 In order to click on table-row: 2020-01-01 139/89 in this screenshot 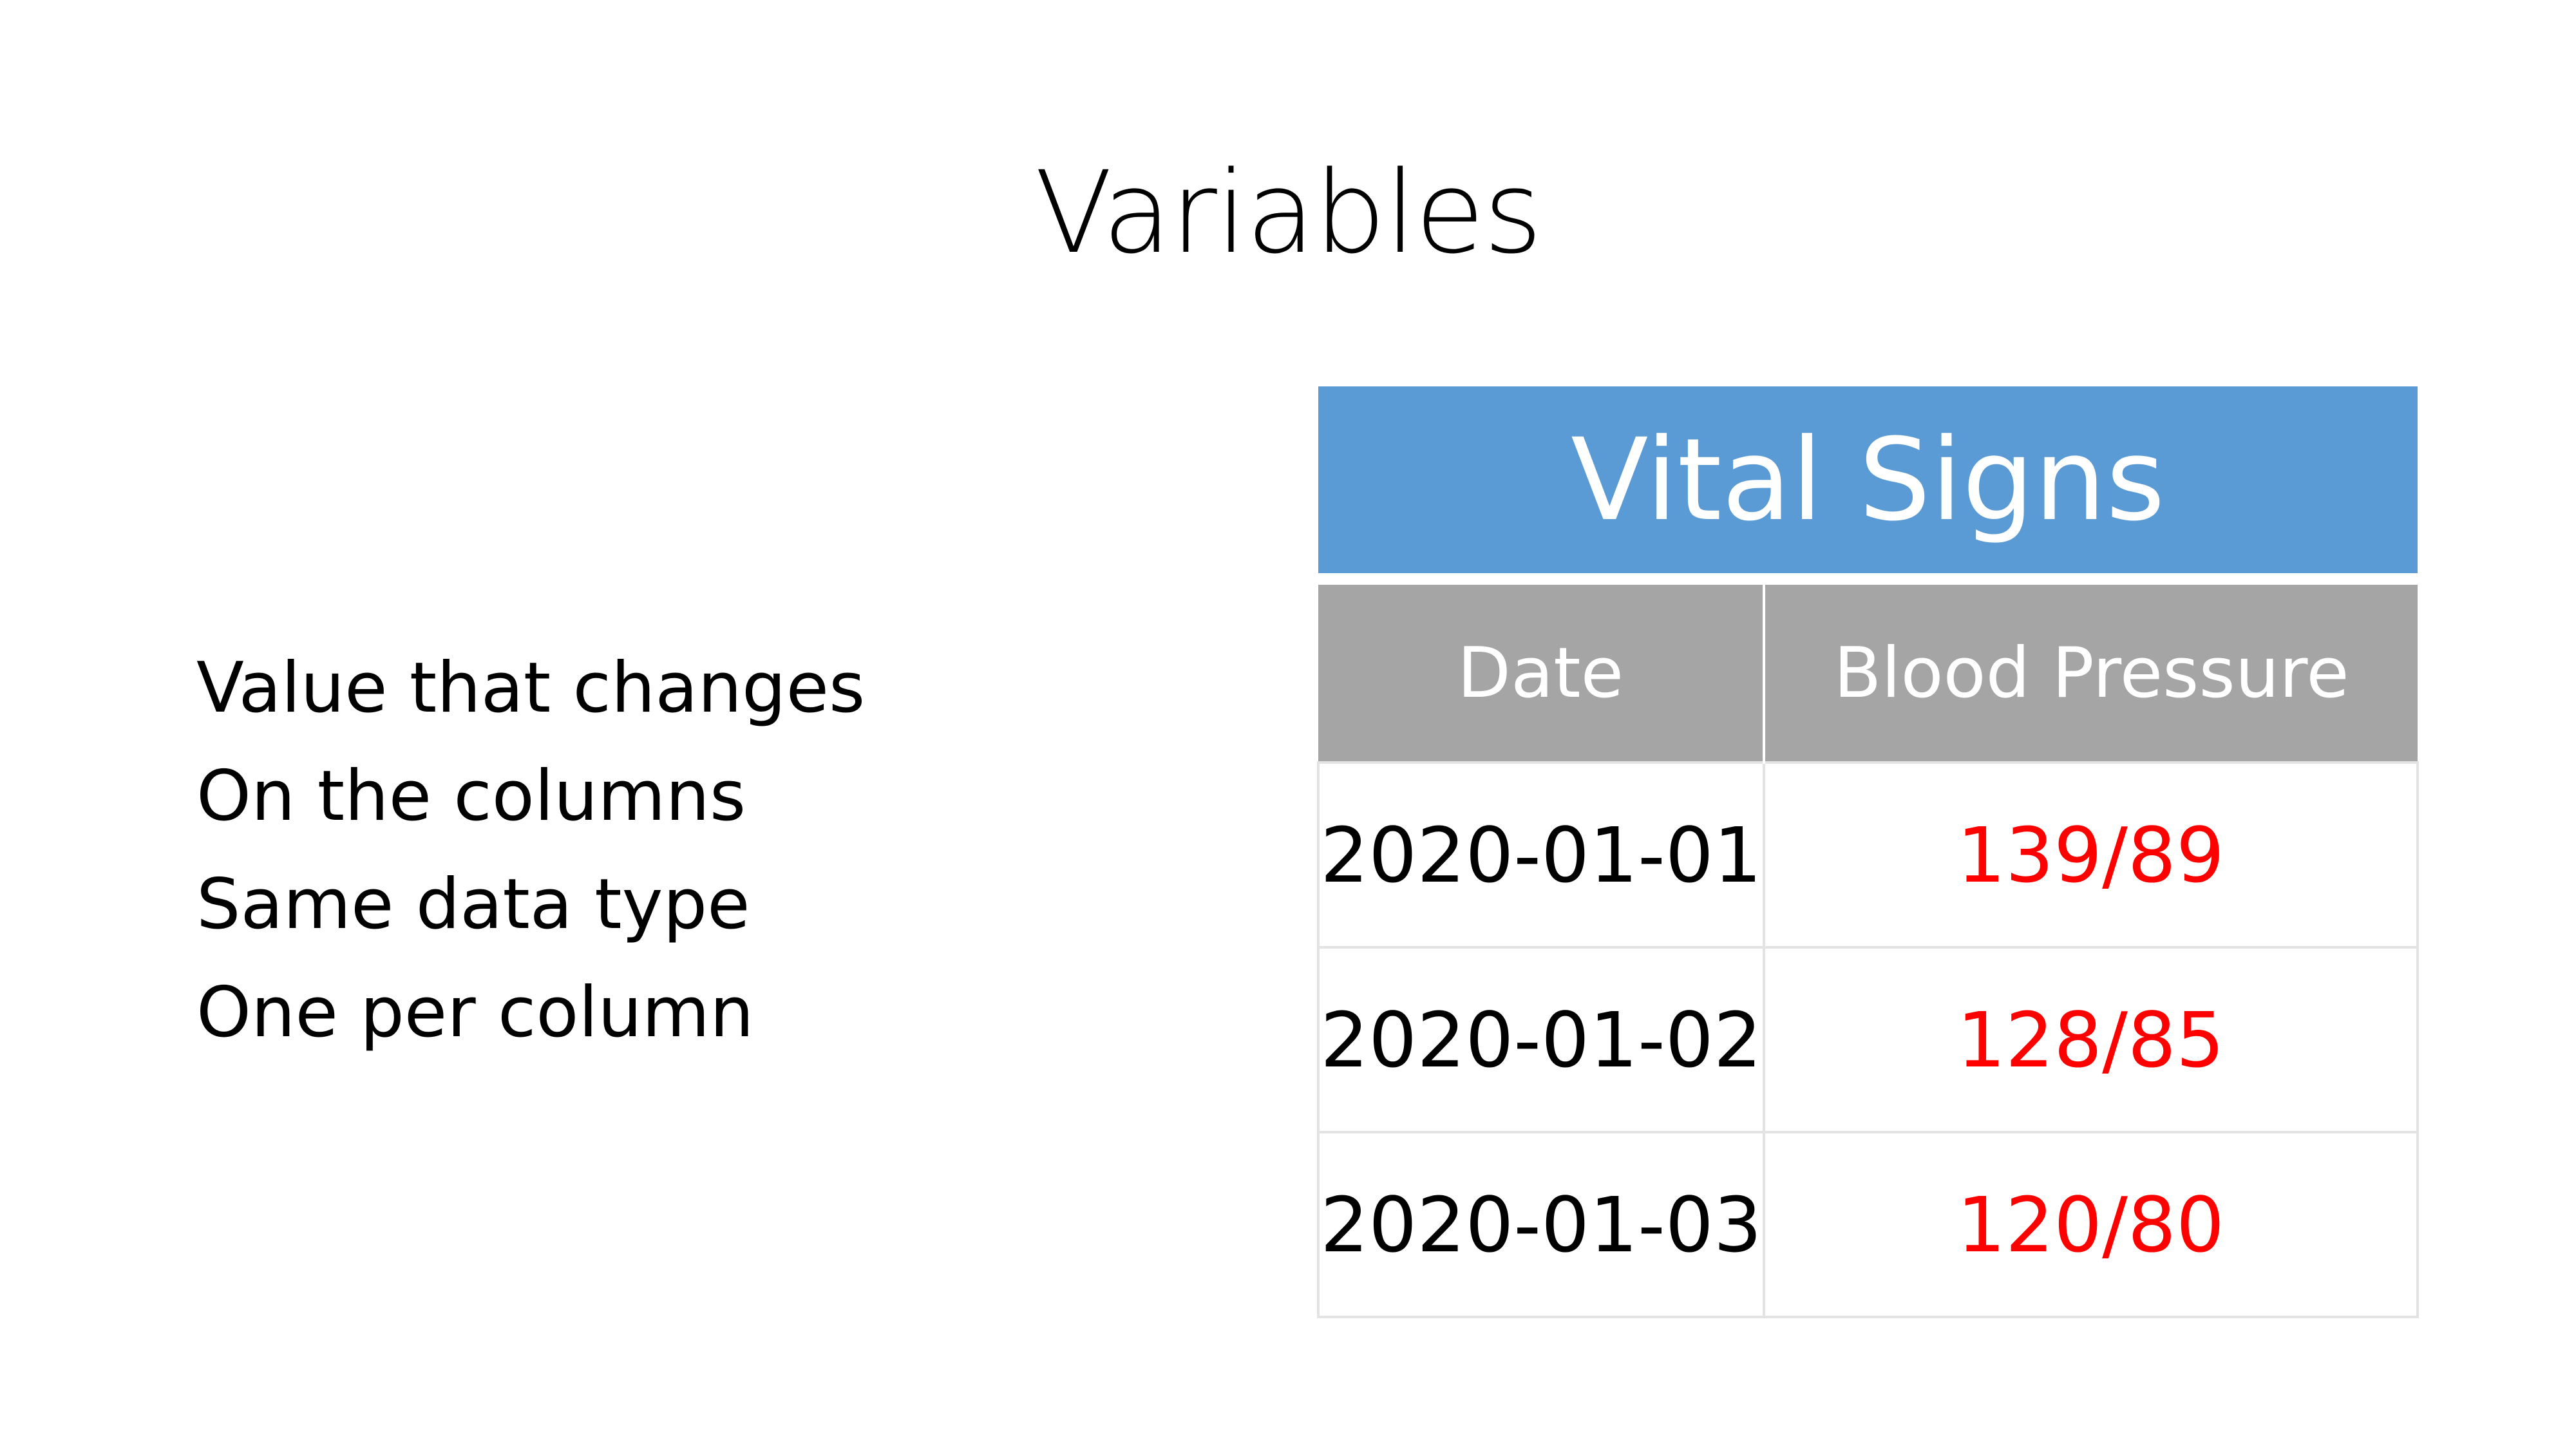, I will do `click(1868, 855)`.